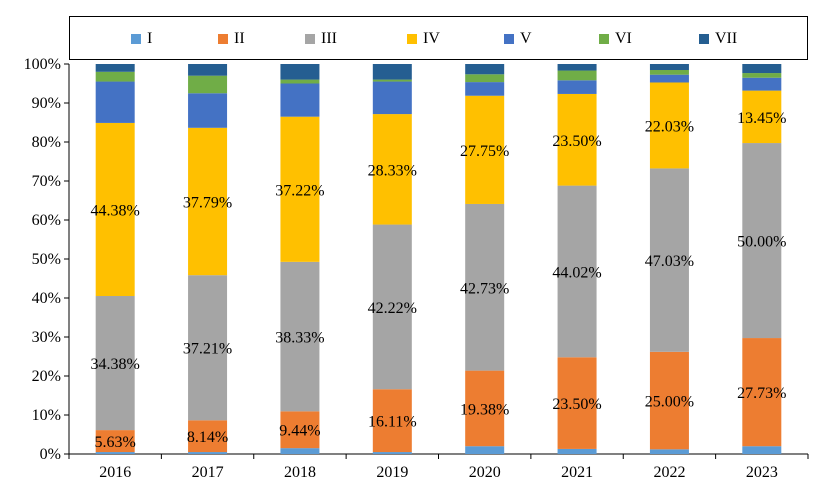 The image size is (828, 498). What do you see at coordinates (46, 259) in the screenshot?
I see `y-tick-label: 50%` at bounding box center [46, 259].